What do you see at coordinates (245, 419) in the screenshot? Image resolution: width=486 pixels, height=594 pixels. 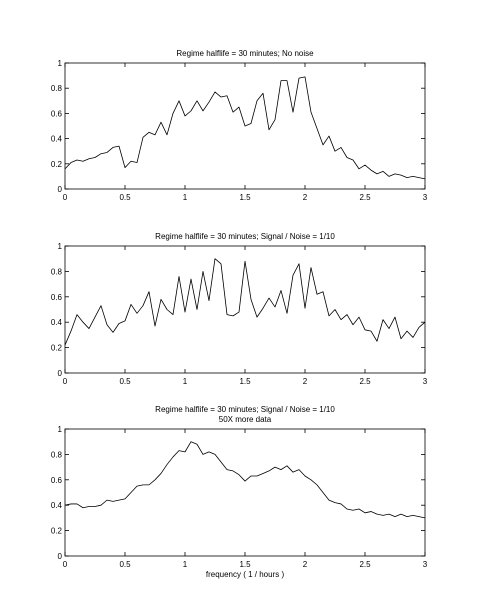 I see `chart-title: 50X more data` at bounding box center [245, 419].